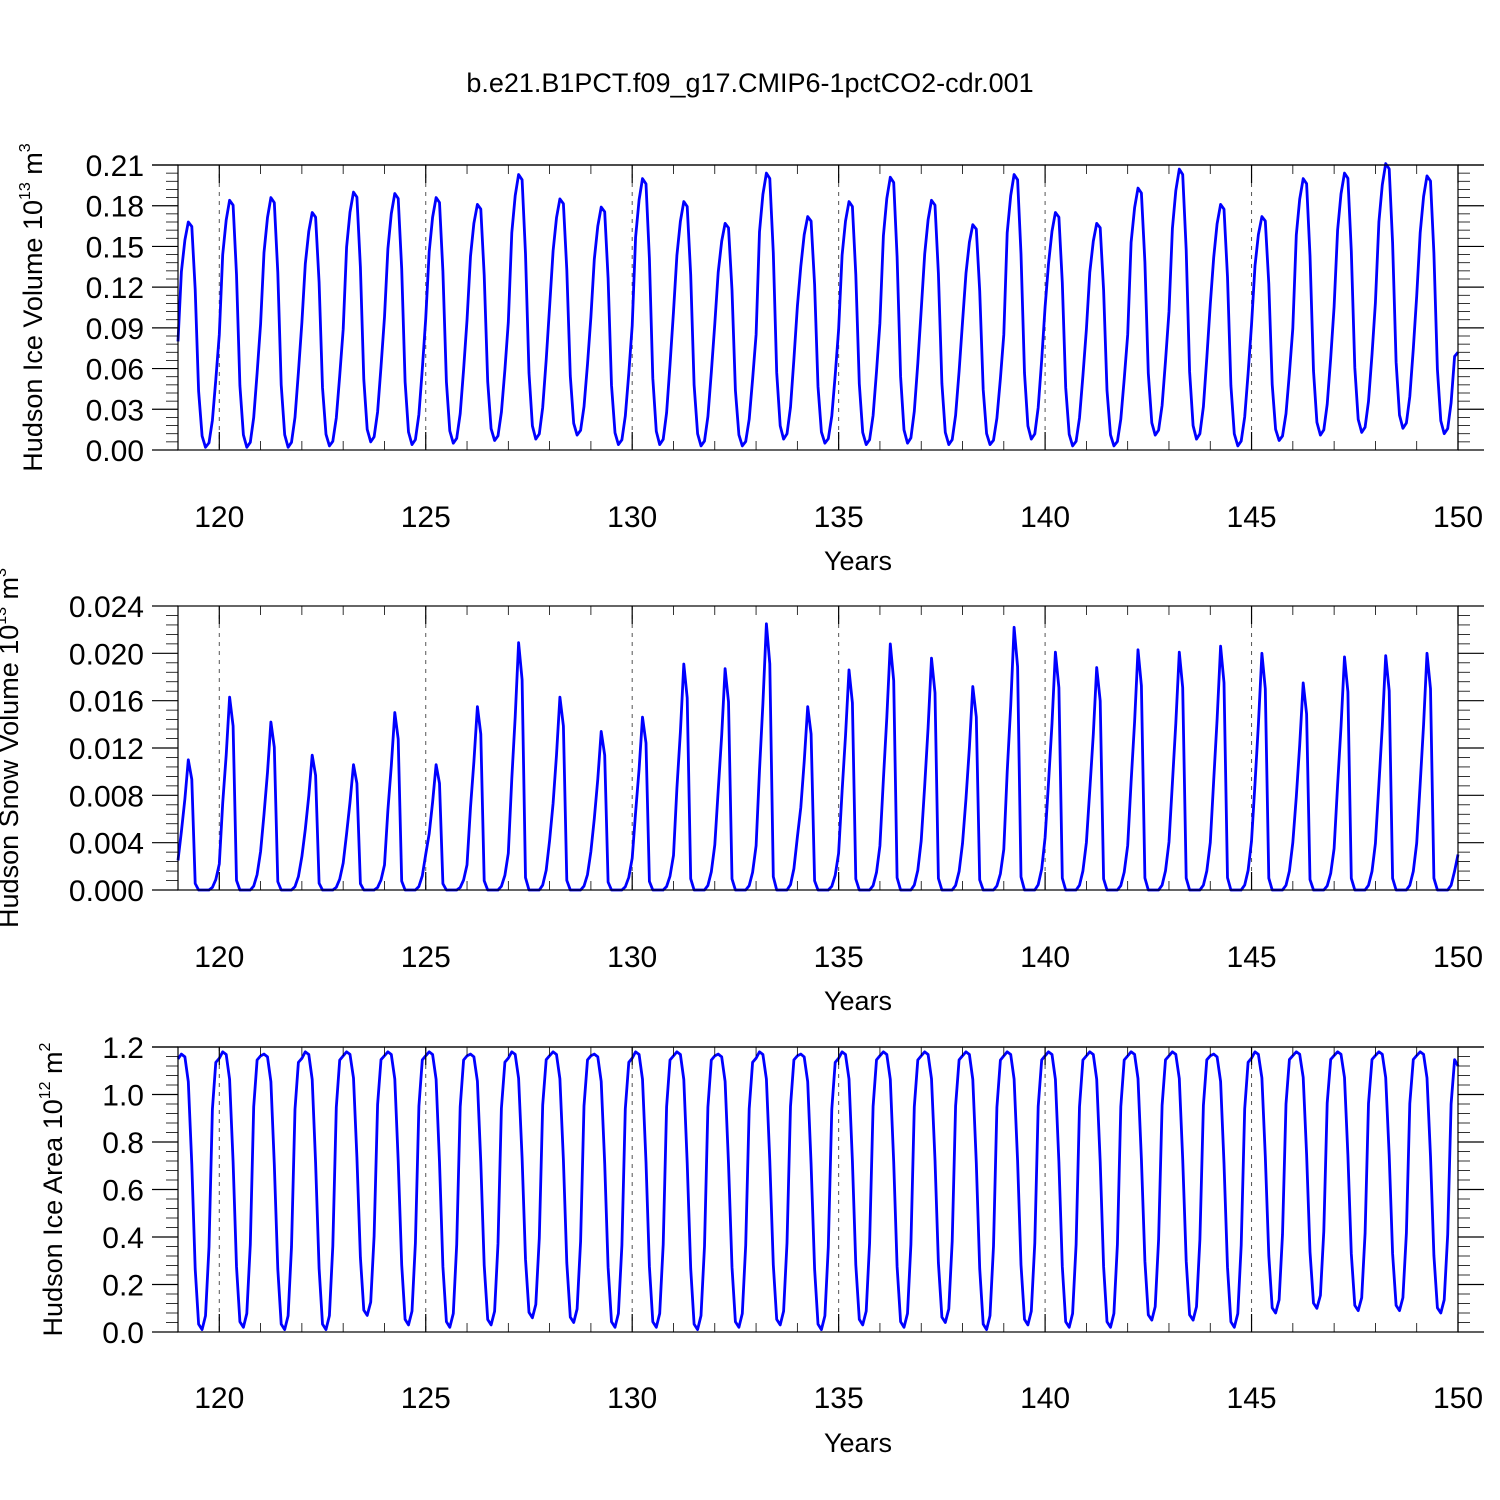  Describe the element at coordinates (115, 207) in the screenshot. I see `y-tick-label: 0.18` at that location.